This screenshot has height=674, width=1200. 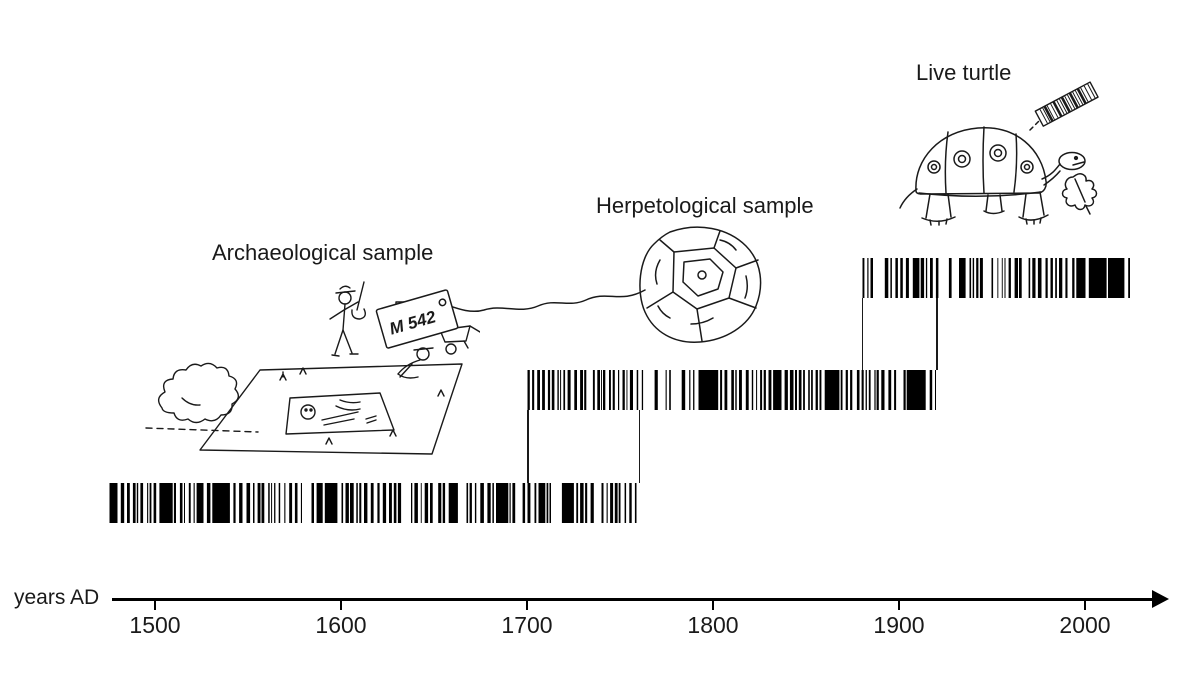 What do you see at coordinates (1066, 104) in the screenshot?
I see `shell-sample-strip` at bounding box center [1066, 104].